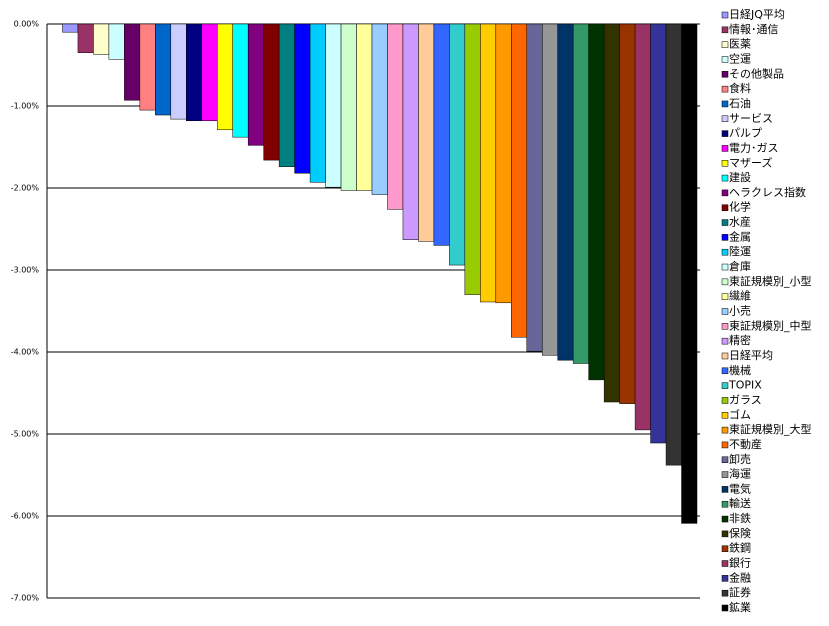 The image size is (829, 626). What do you see at coordinates (745, 133) in the screenshot?
I see `legend-label: パルプ` at bounding box center [745, 133].